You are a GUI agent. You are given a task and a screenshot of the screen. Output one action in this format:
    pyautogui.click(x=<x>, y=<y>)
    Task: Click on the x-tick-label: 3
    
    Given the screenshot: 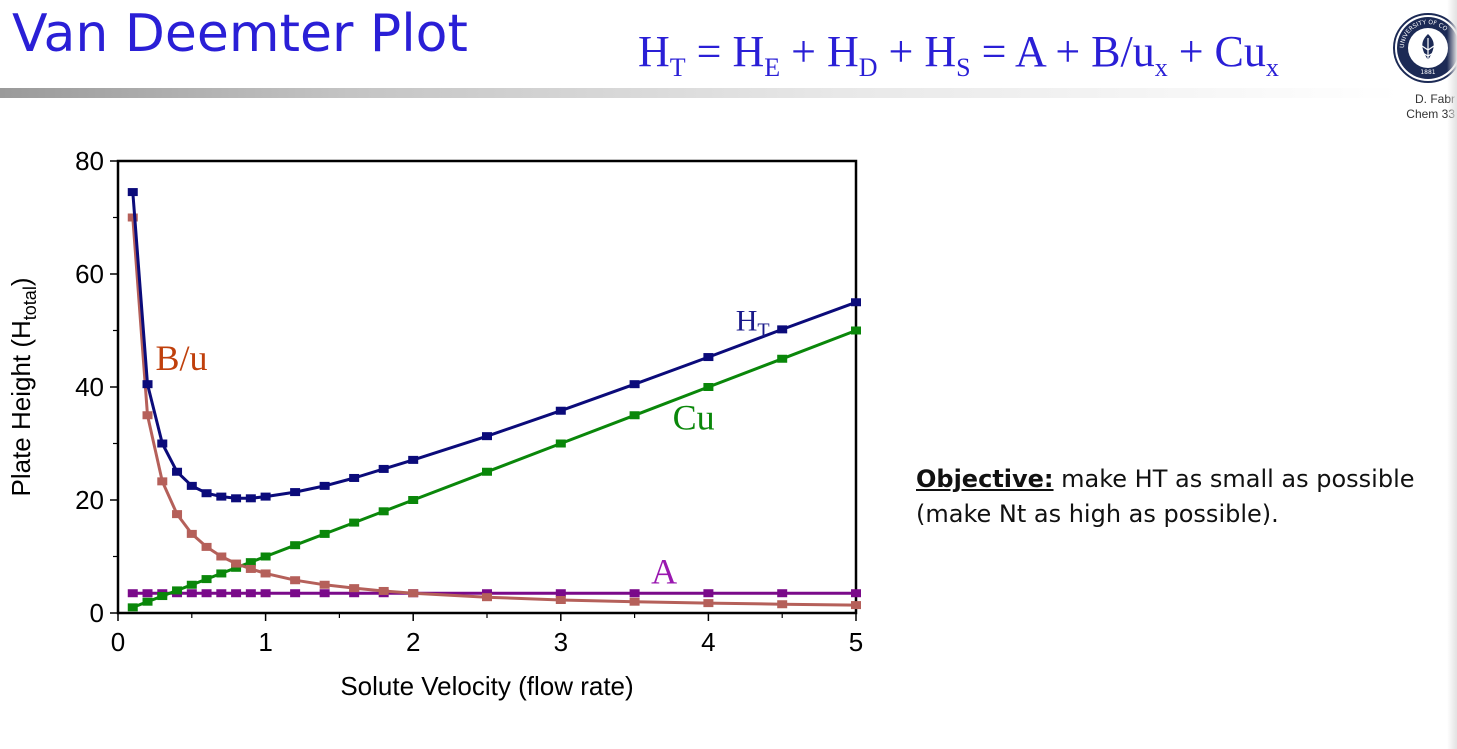 What is the action you would take?
    pyautogui.click(x=561, y=642)
    